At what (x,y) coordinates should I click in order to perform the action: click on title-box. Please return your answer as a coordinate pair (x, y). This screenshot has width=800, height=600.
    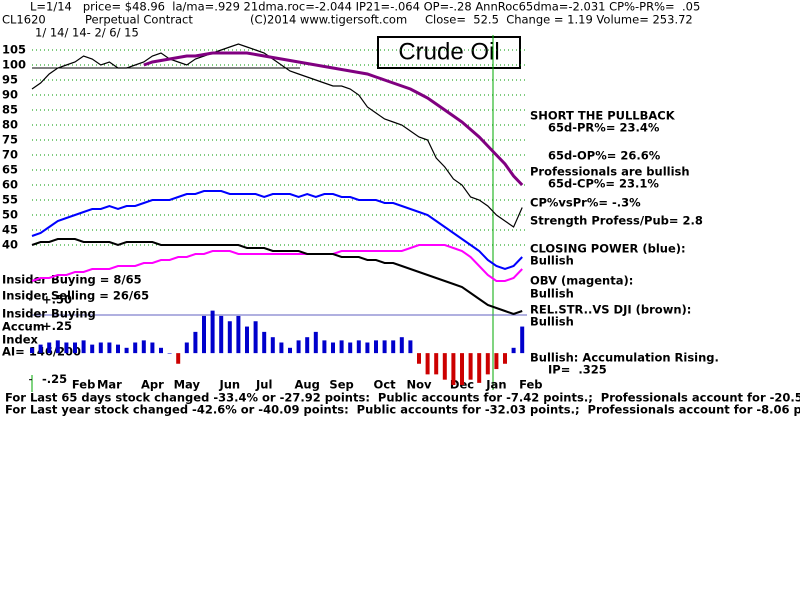
    Looking at the image, I should click on (449, 52).